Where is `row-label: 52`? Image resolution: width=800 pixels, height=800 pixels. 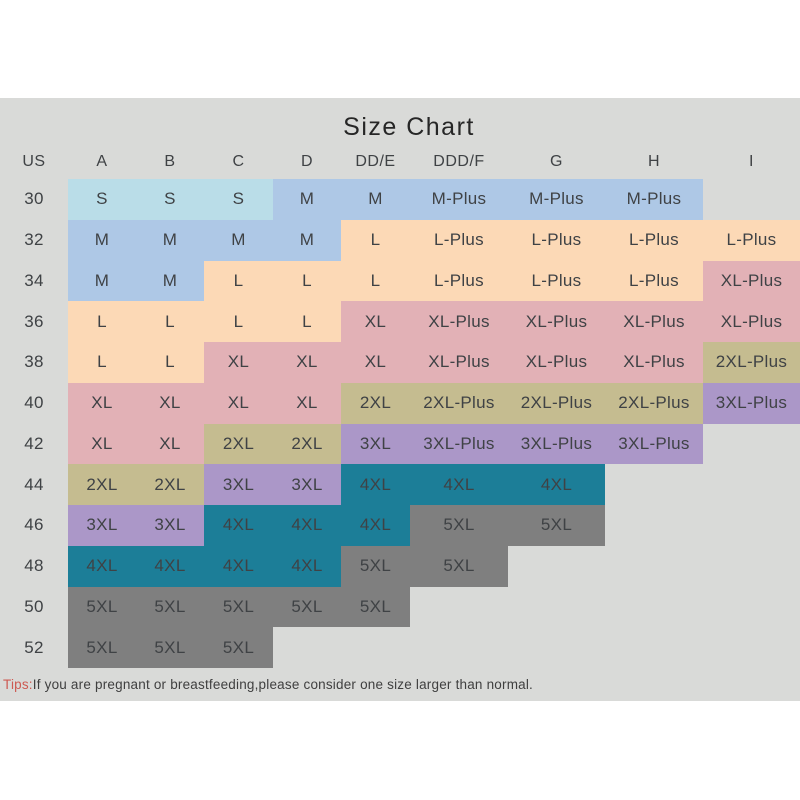 row-label: 52 is located at coordinates (34, 647).